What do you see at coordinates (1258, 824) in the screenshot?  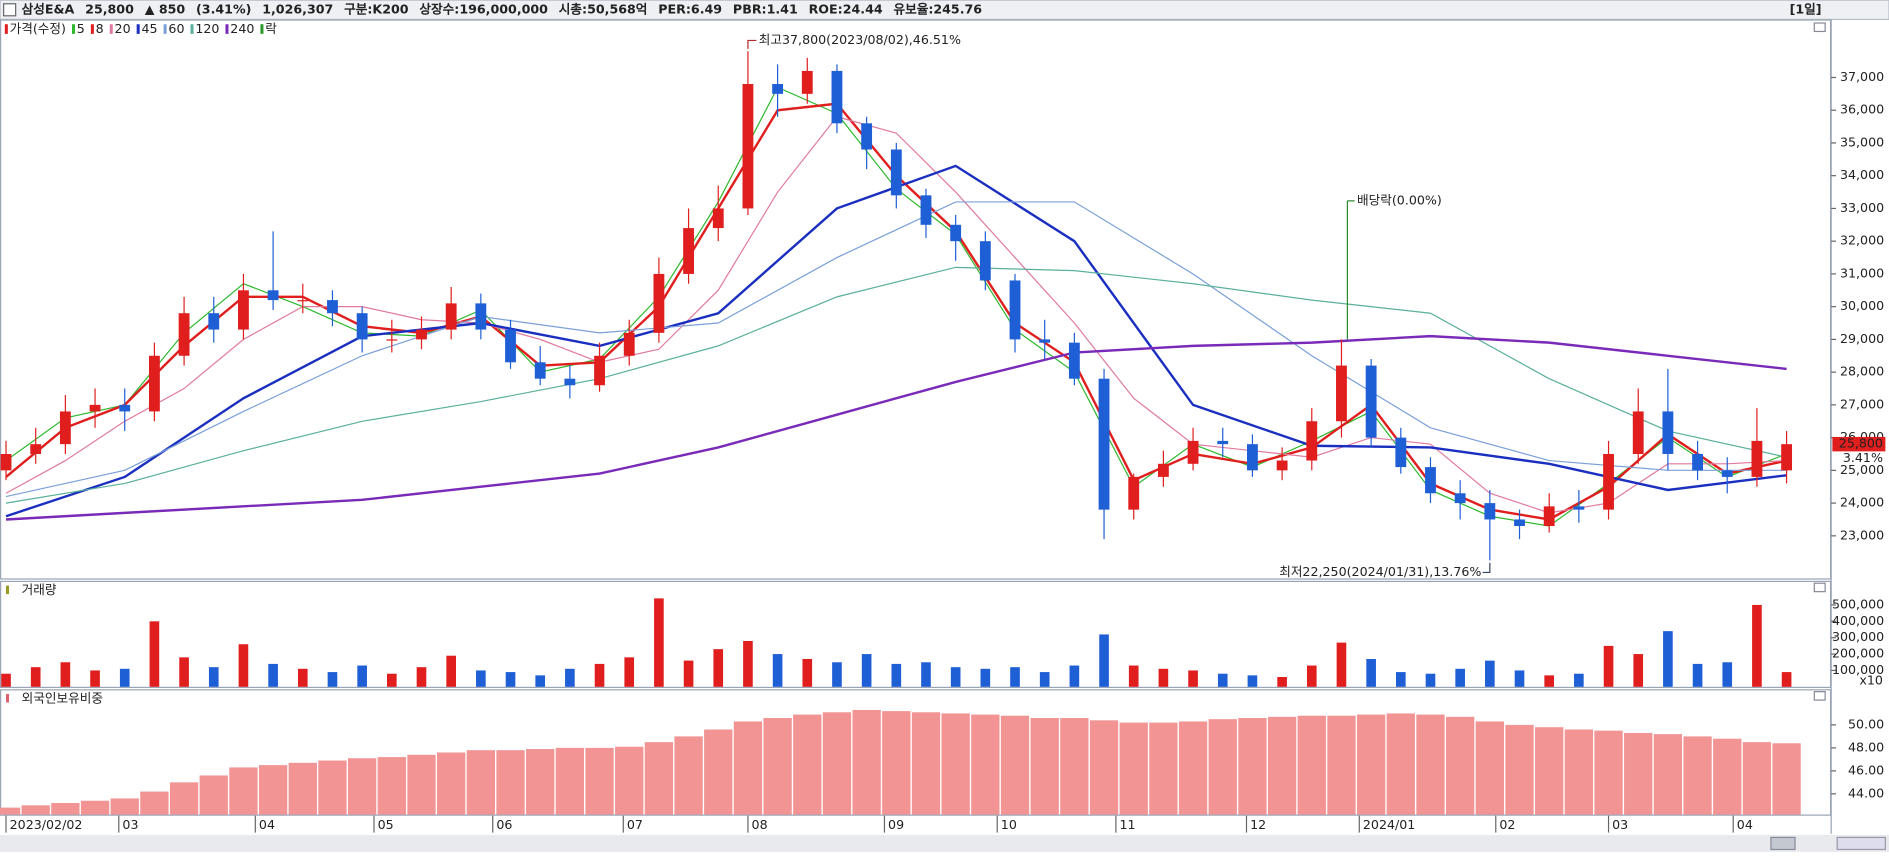 I see `x-tick-label: 12` at bounding box center [1258, 824].